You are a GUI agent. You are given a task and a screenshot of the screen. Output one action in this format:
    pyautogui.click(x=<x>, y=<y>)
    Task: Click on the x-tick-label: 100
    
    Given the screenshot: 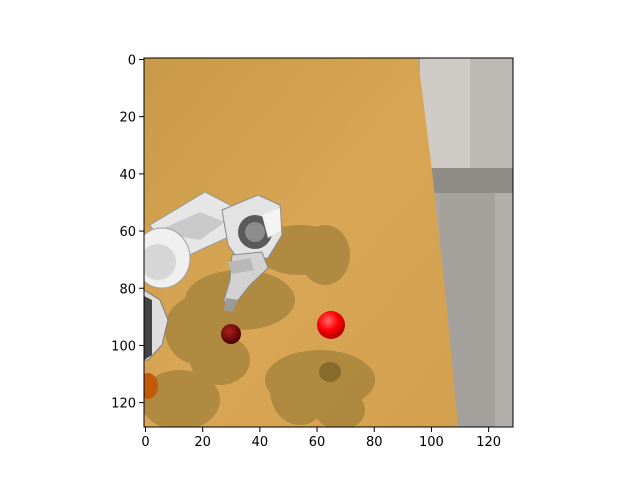 What is the action you would take?
    pyautogui.click(x=431, y=442)
    